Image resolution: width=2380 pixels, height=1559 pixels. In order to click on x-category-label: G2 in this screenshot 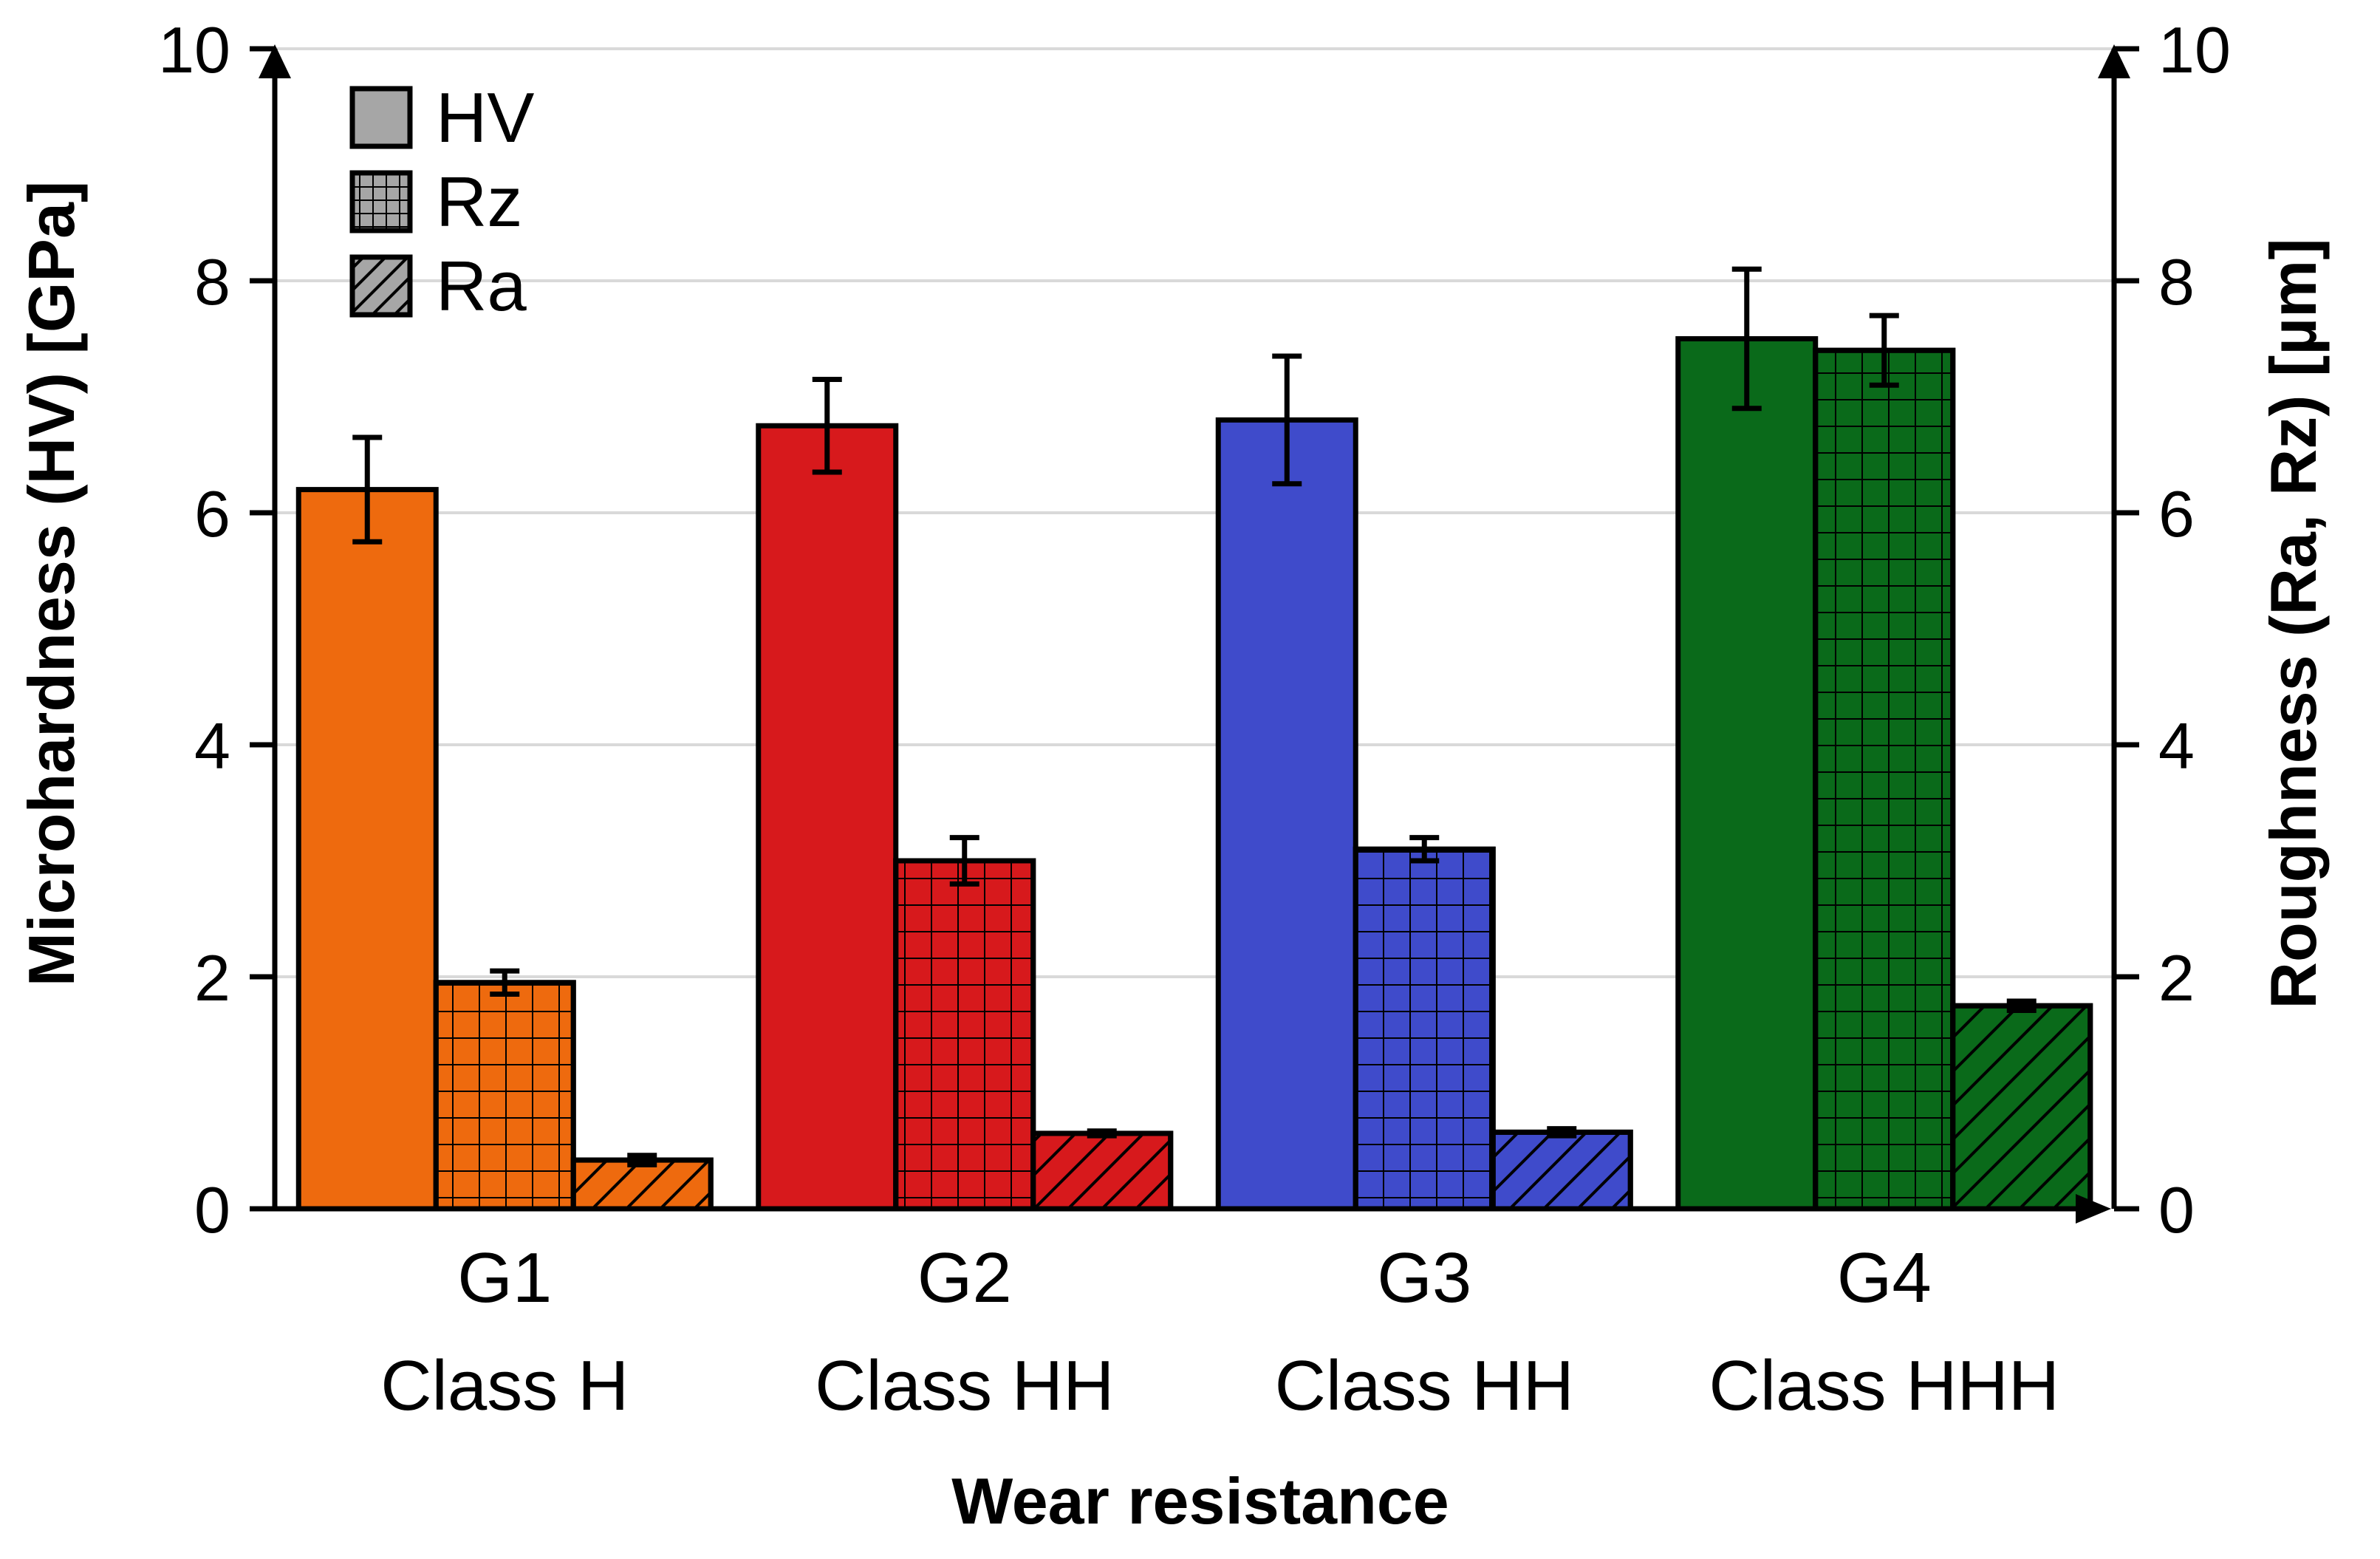, I will do `click(965, 1277)`.